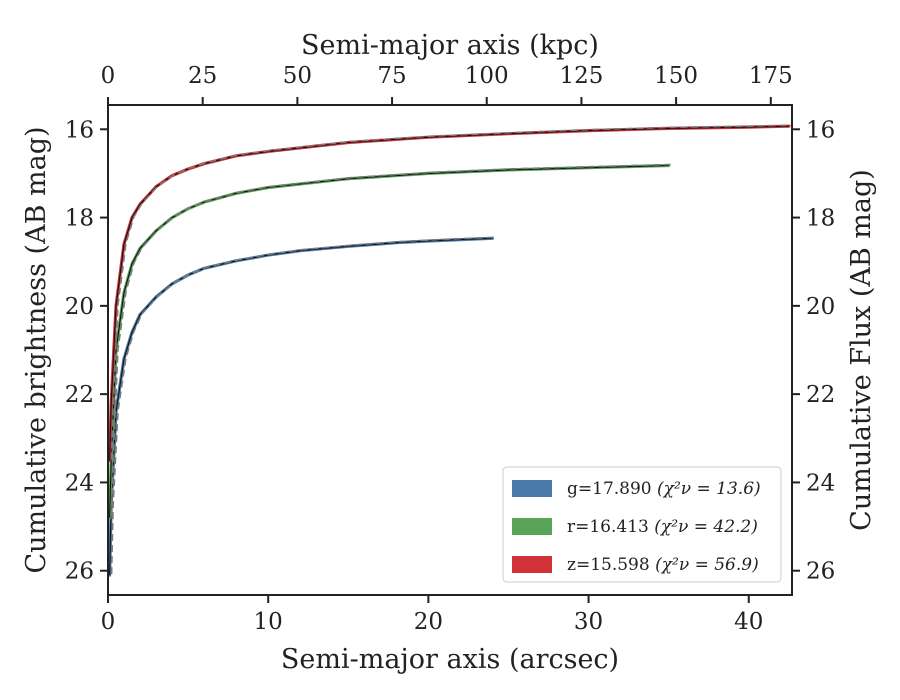  What do you see at coordinates (391, 76) in the screenshot?
I see `x-top-tick-label: 75` at bounding box center [391, 76].